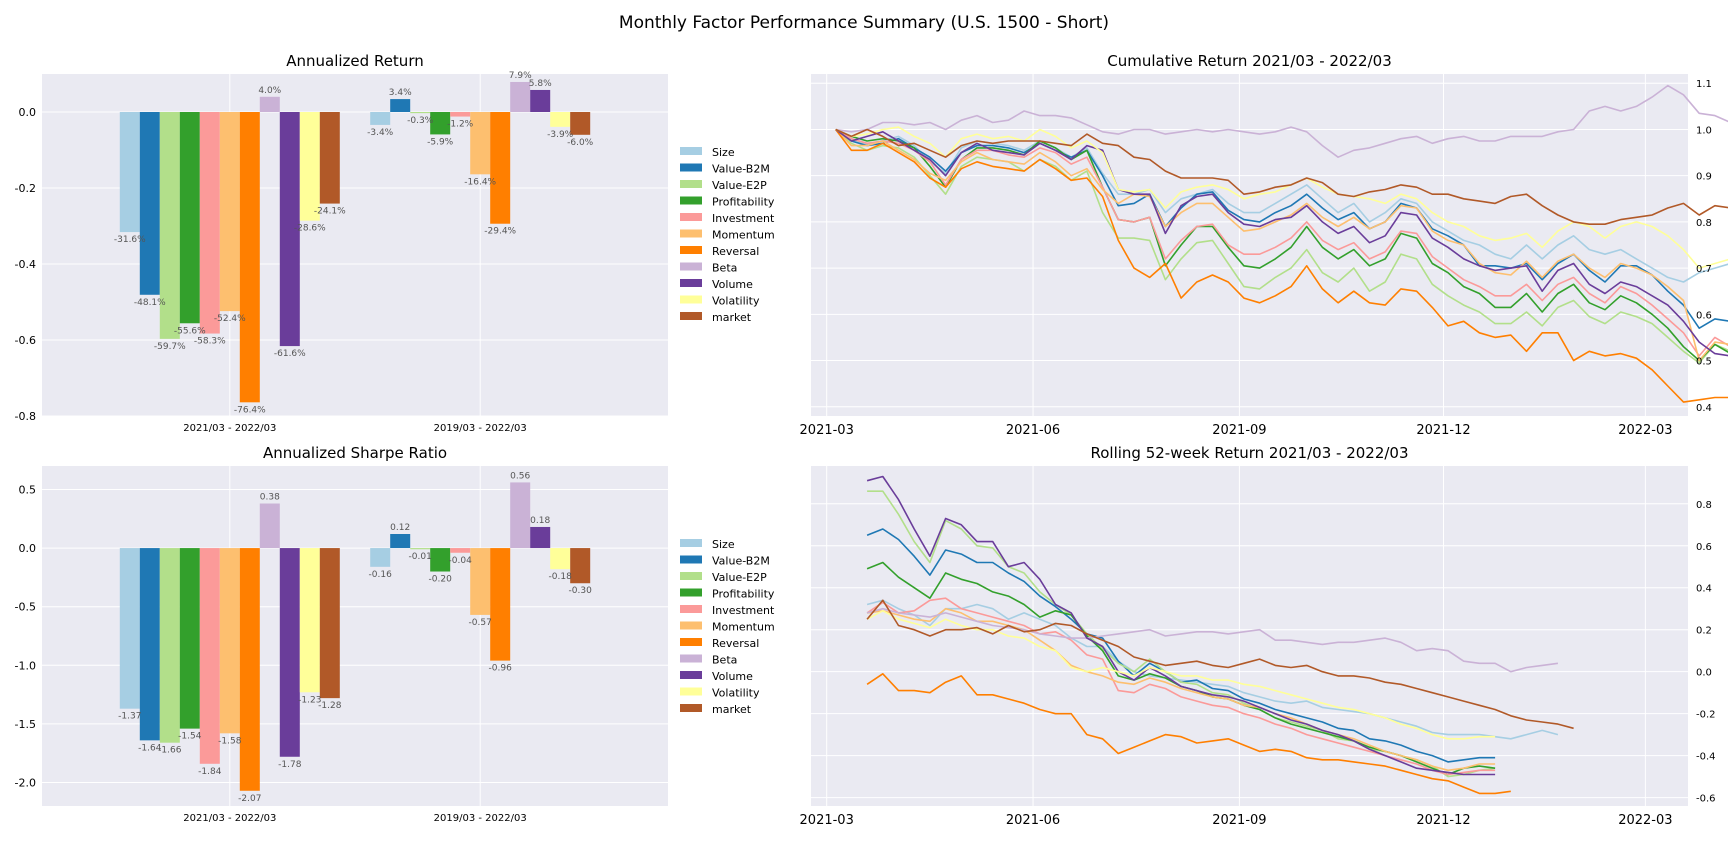 The height and width of the screenshot is (864, 1728). What do you see at coordinates (229, 818) in the screenshot?
I see `x-category-label: 2021/03 - 2022/03` at bounding box center [229, 818].